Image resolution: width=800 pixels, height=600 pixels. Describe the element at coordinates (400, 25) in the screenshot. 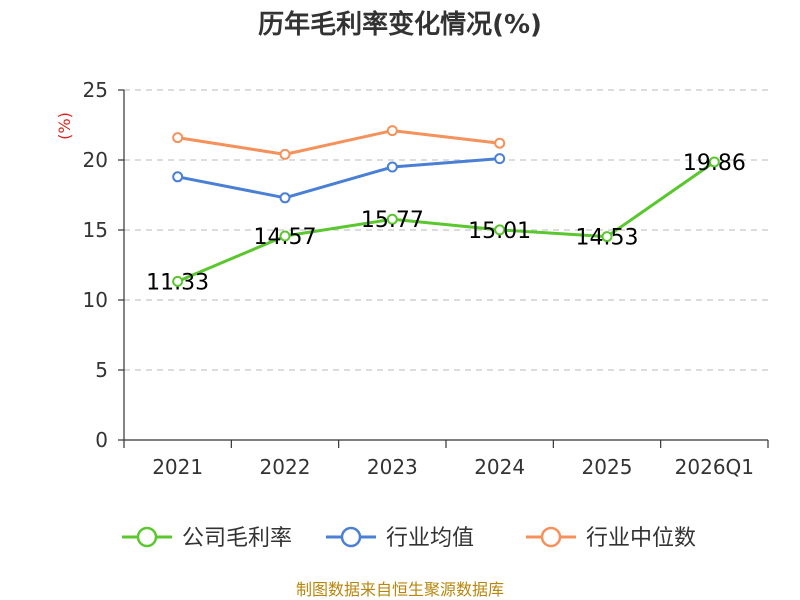

I see `chart-title: 历年毛利率变化情况(%)` at that location.